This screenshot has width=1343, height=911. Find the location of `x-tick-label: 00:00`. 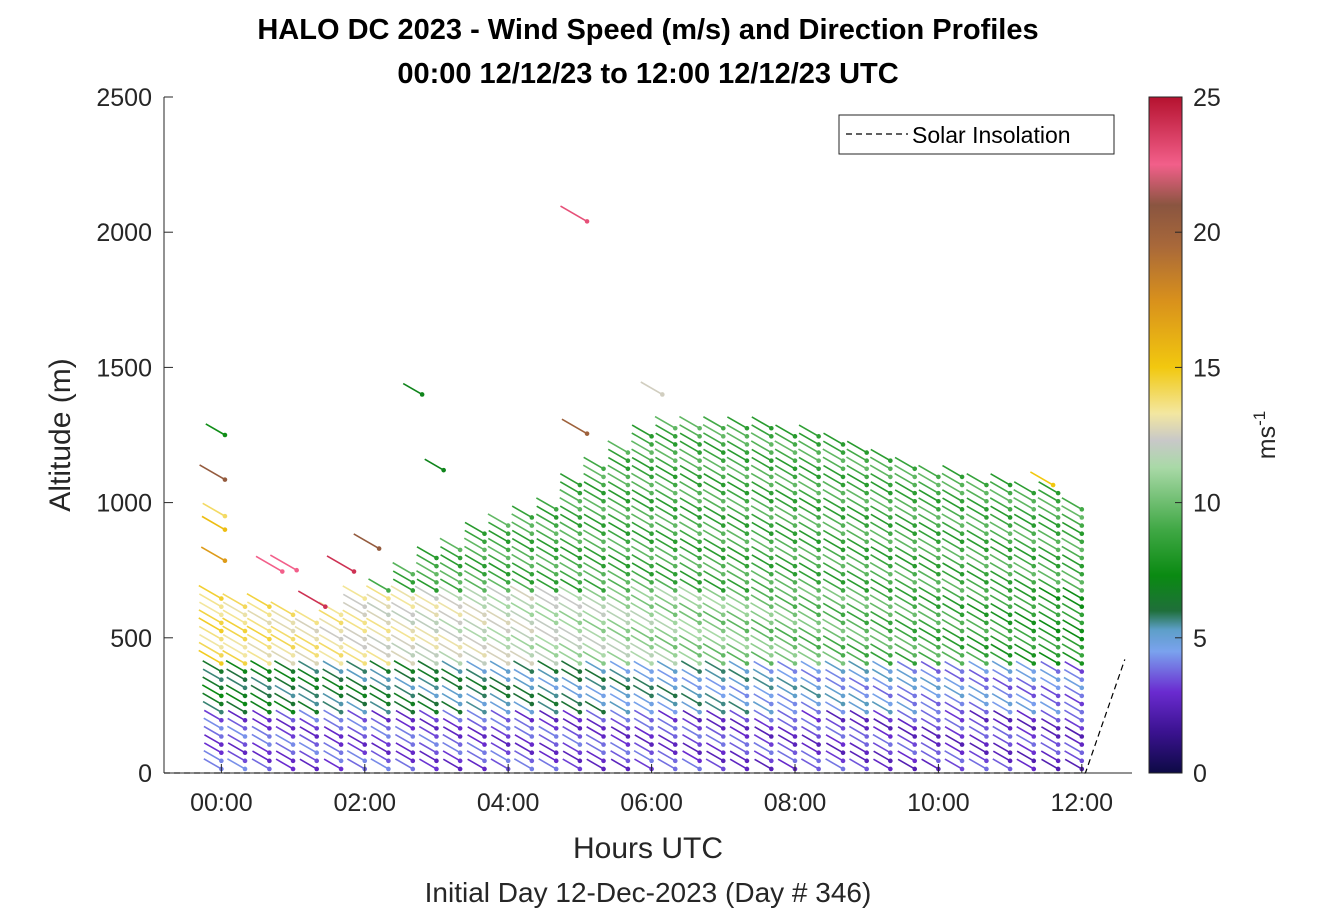

x-tick-label: 00:00 is located at coordinates (221, 803).